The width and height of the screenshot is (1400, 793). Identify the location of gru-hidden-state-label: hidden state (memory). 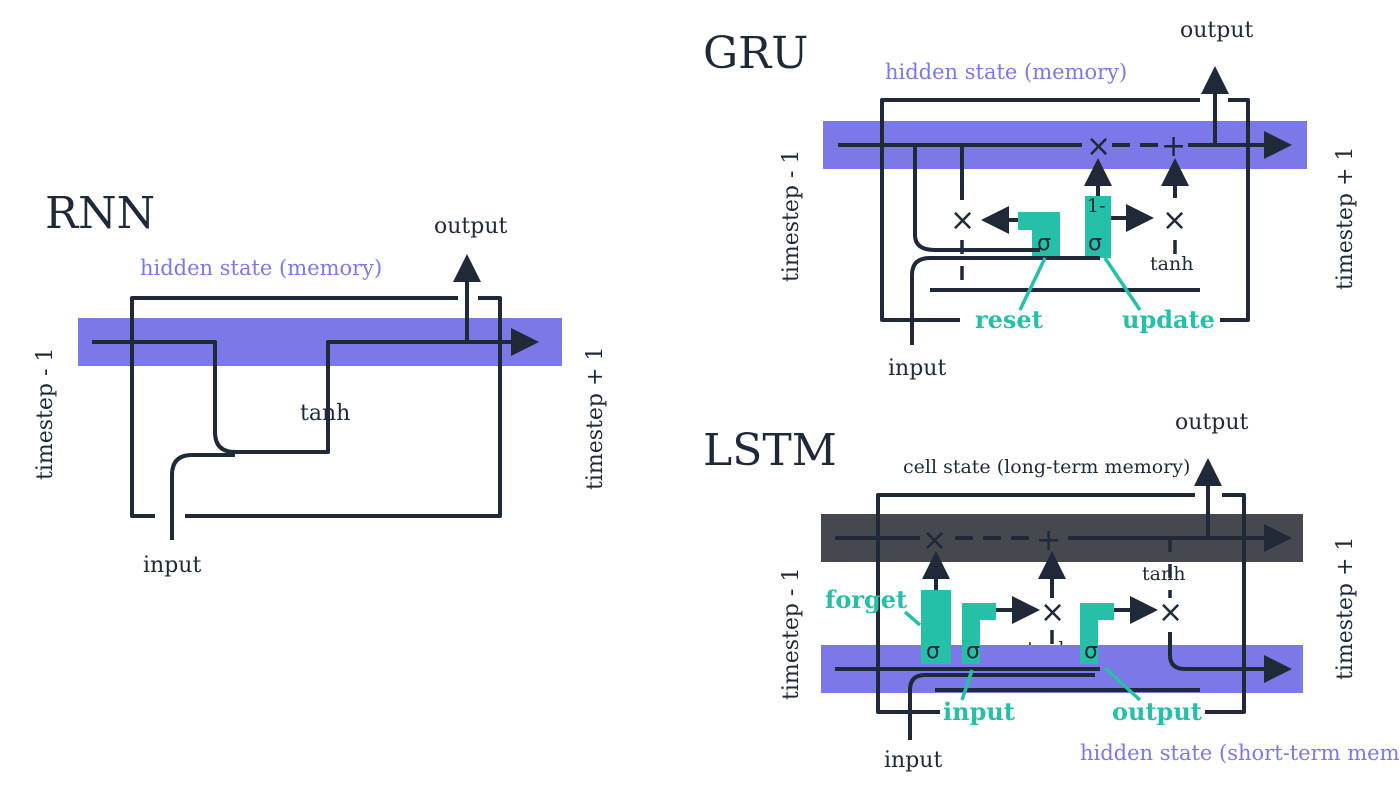
(1006, 72).